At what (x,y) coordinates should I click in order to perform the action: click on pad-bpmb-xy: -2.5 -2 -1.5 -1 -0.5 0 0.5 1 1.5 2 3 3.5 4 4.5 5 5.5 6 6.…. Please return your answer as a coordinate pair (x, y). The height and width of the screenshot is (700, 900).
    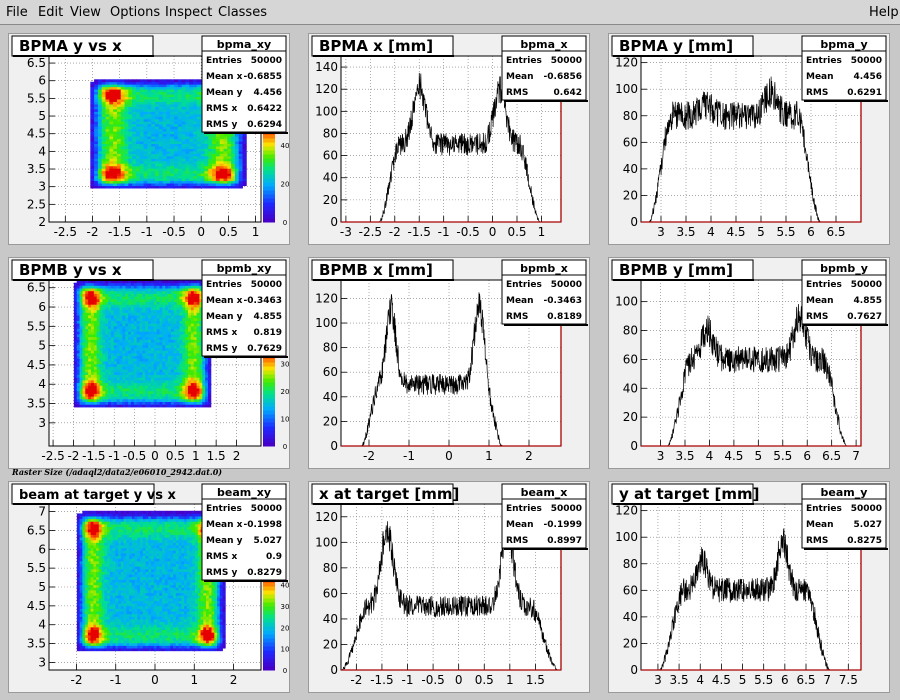
    Looking at the image, I should click on (149, 363).